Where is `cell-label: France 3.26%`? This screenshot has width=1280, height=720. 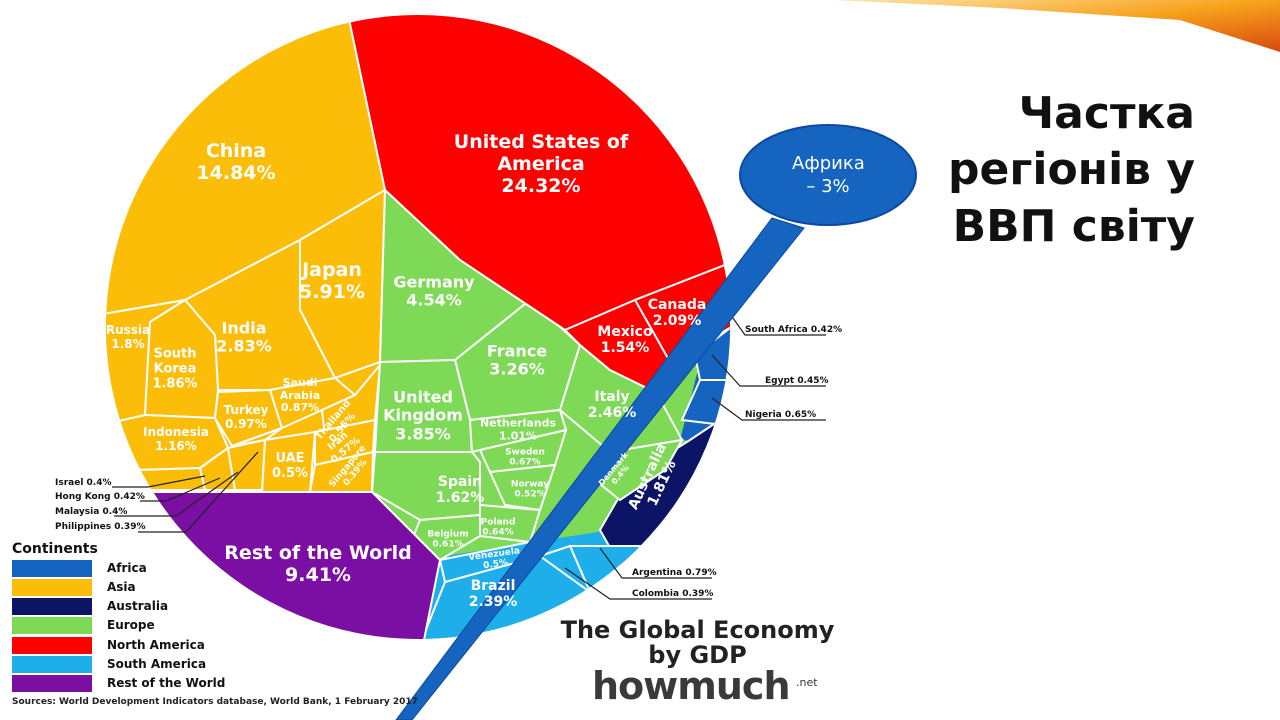 cell-label: France 3.26% is located at coordinates (517, 360).